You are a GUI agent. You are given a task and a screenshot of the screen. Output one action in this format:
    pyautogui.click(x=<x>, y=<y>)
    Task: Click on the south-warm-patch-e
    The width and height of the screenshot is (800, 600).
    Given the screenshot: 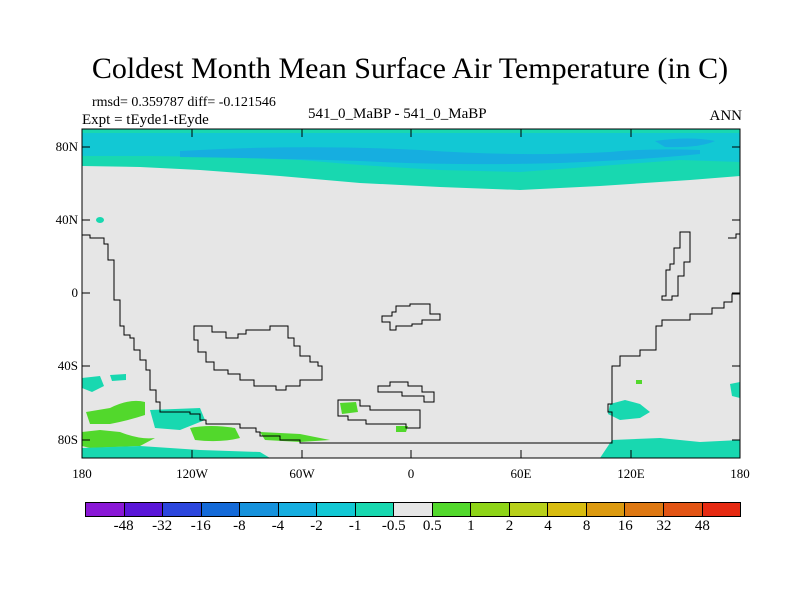 What is the action you would take?
    pyautogui.click(x=349, y=408)
    